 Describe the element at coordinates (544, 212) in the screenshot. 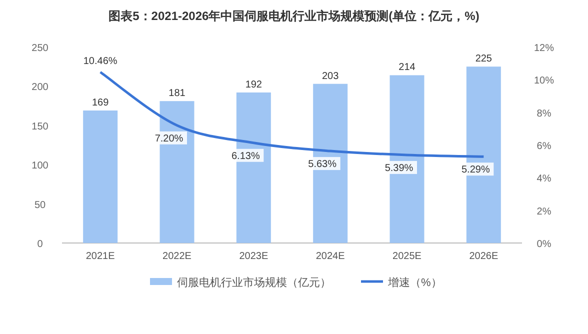

I see `y2-tick-label: 2%` at that location.